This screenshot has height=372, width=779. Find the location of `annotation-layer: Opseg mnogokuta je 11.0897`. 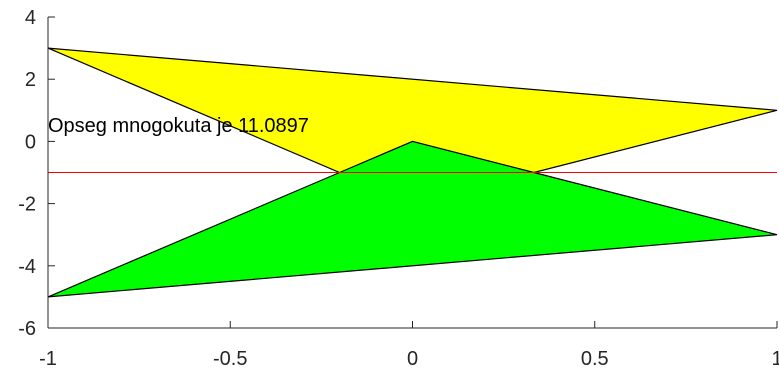

annotation-layer: Opseg mnogokuta je 11.0897 is located at coordinates (178, 126).